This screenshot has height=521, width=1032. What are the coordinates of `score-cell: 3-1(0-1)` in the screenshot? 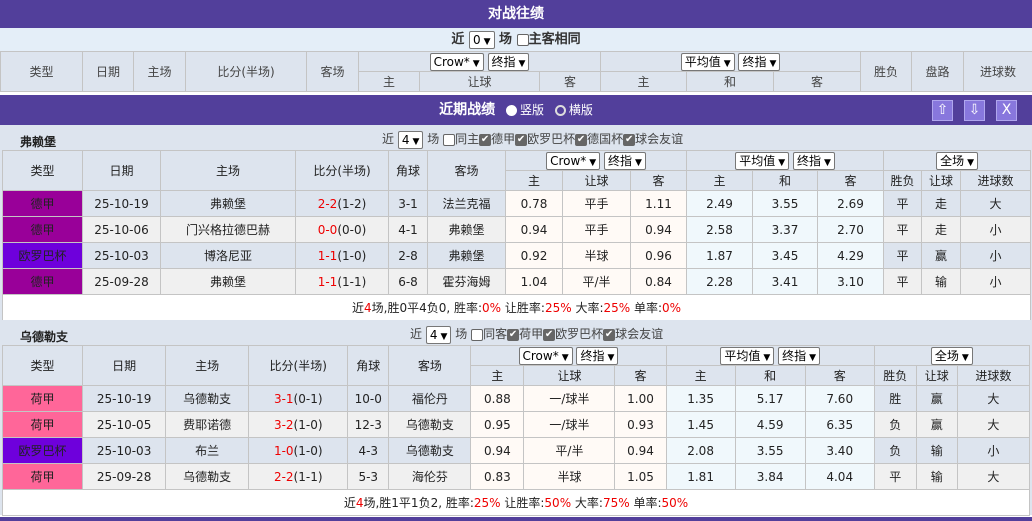 It's located at (298, 398).